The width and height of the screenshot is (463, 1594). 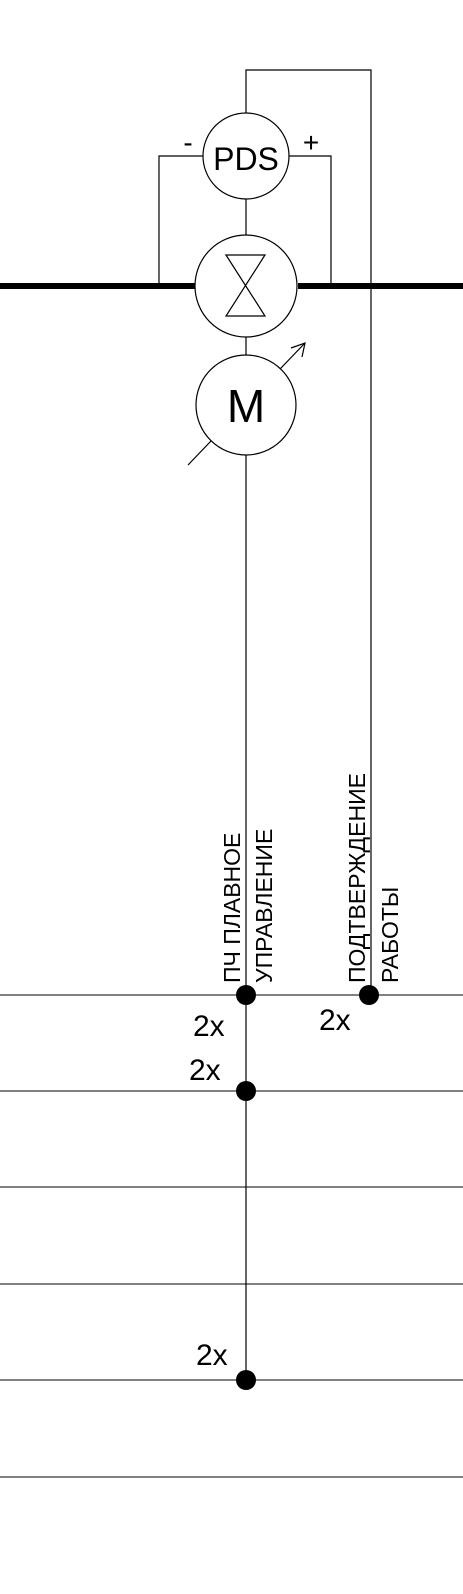 What do you see at coordinates (310, 220) in the screenshot?
I see `pds-plus-line` at bounding box center [310, 220].